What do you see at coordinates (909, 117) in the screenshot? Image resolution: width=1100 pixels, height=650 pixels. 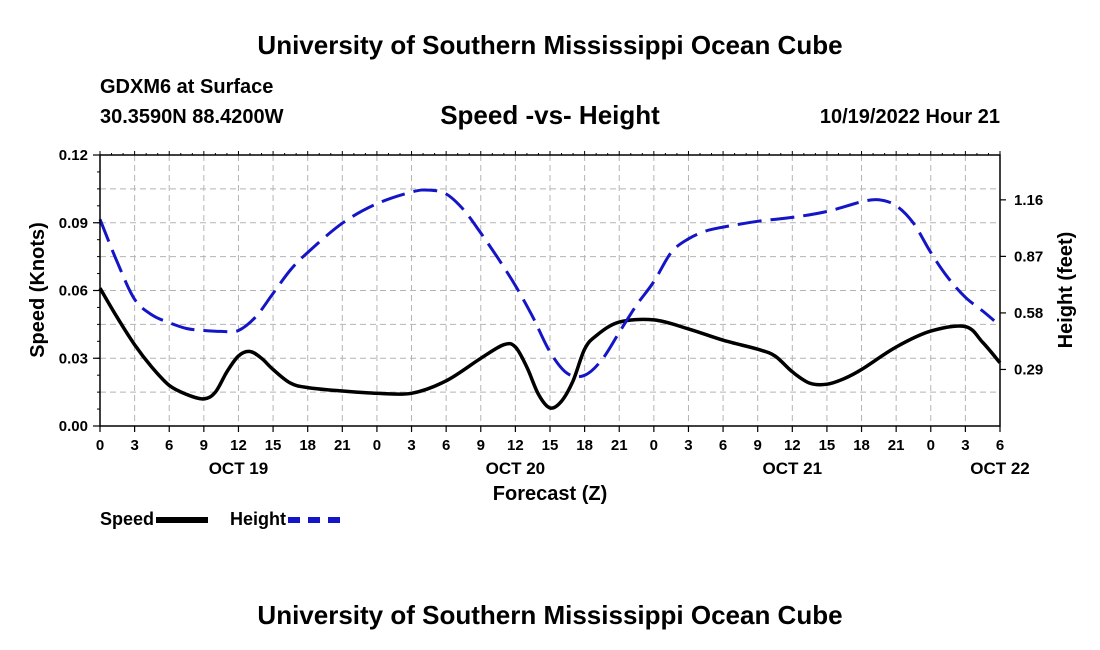 I see `datetime-label: 10/19/2022 Hour 21` at bounding box center [909, 117].